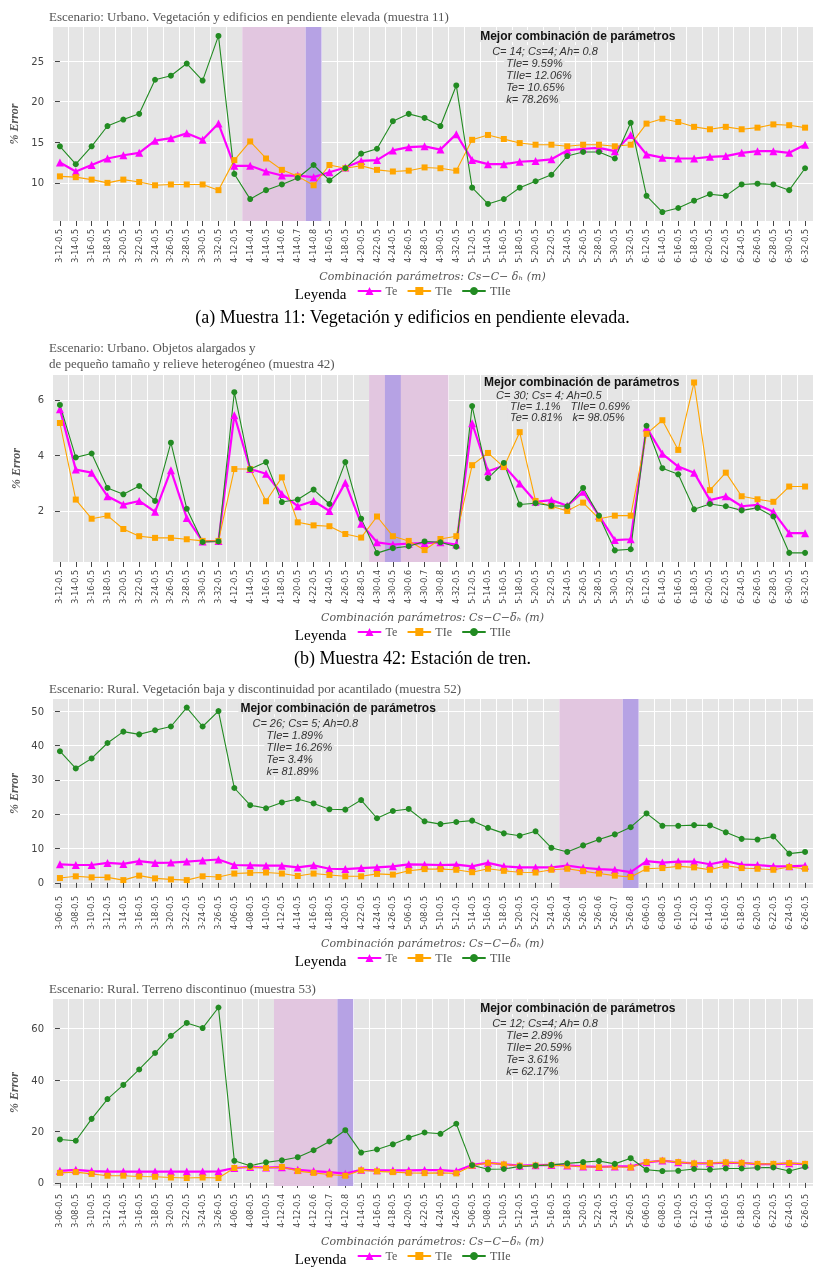 This screenshot has width=825, height=1275. What do you see at coordinates (298, 587) in the screenshot?
I see `x-tick-label: 4-20-0.5` at bounding box center [298, 587].